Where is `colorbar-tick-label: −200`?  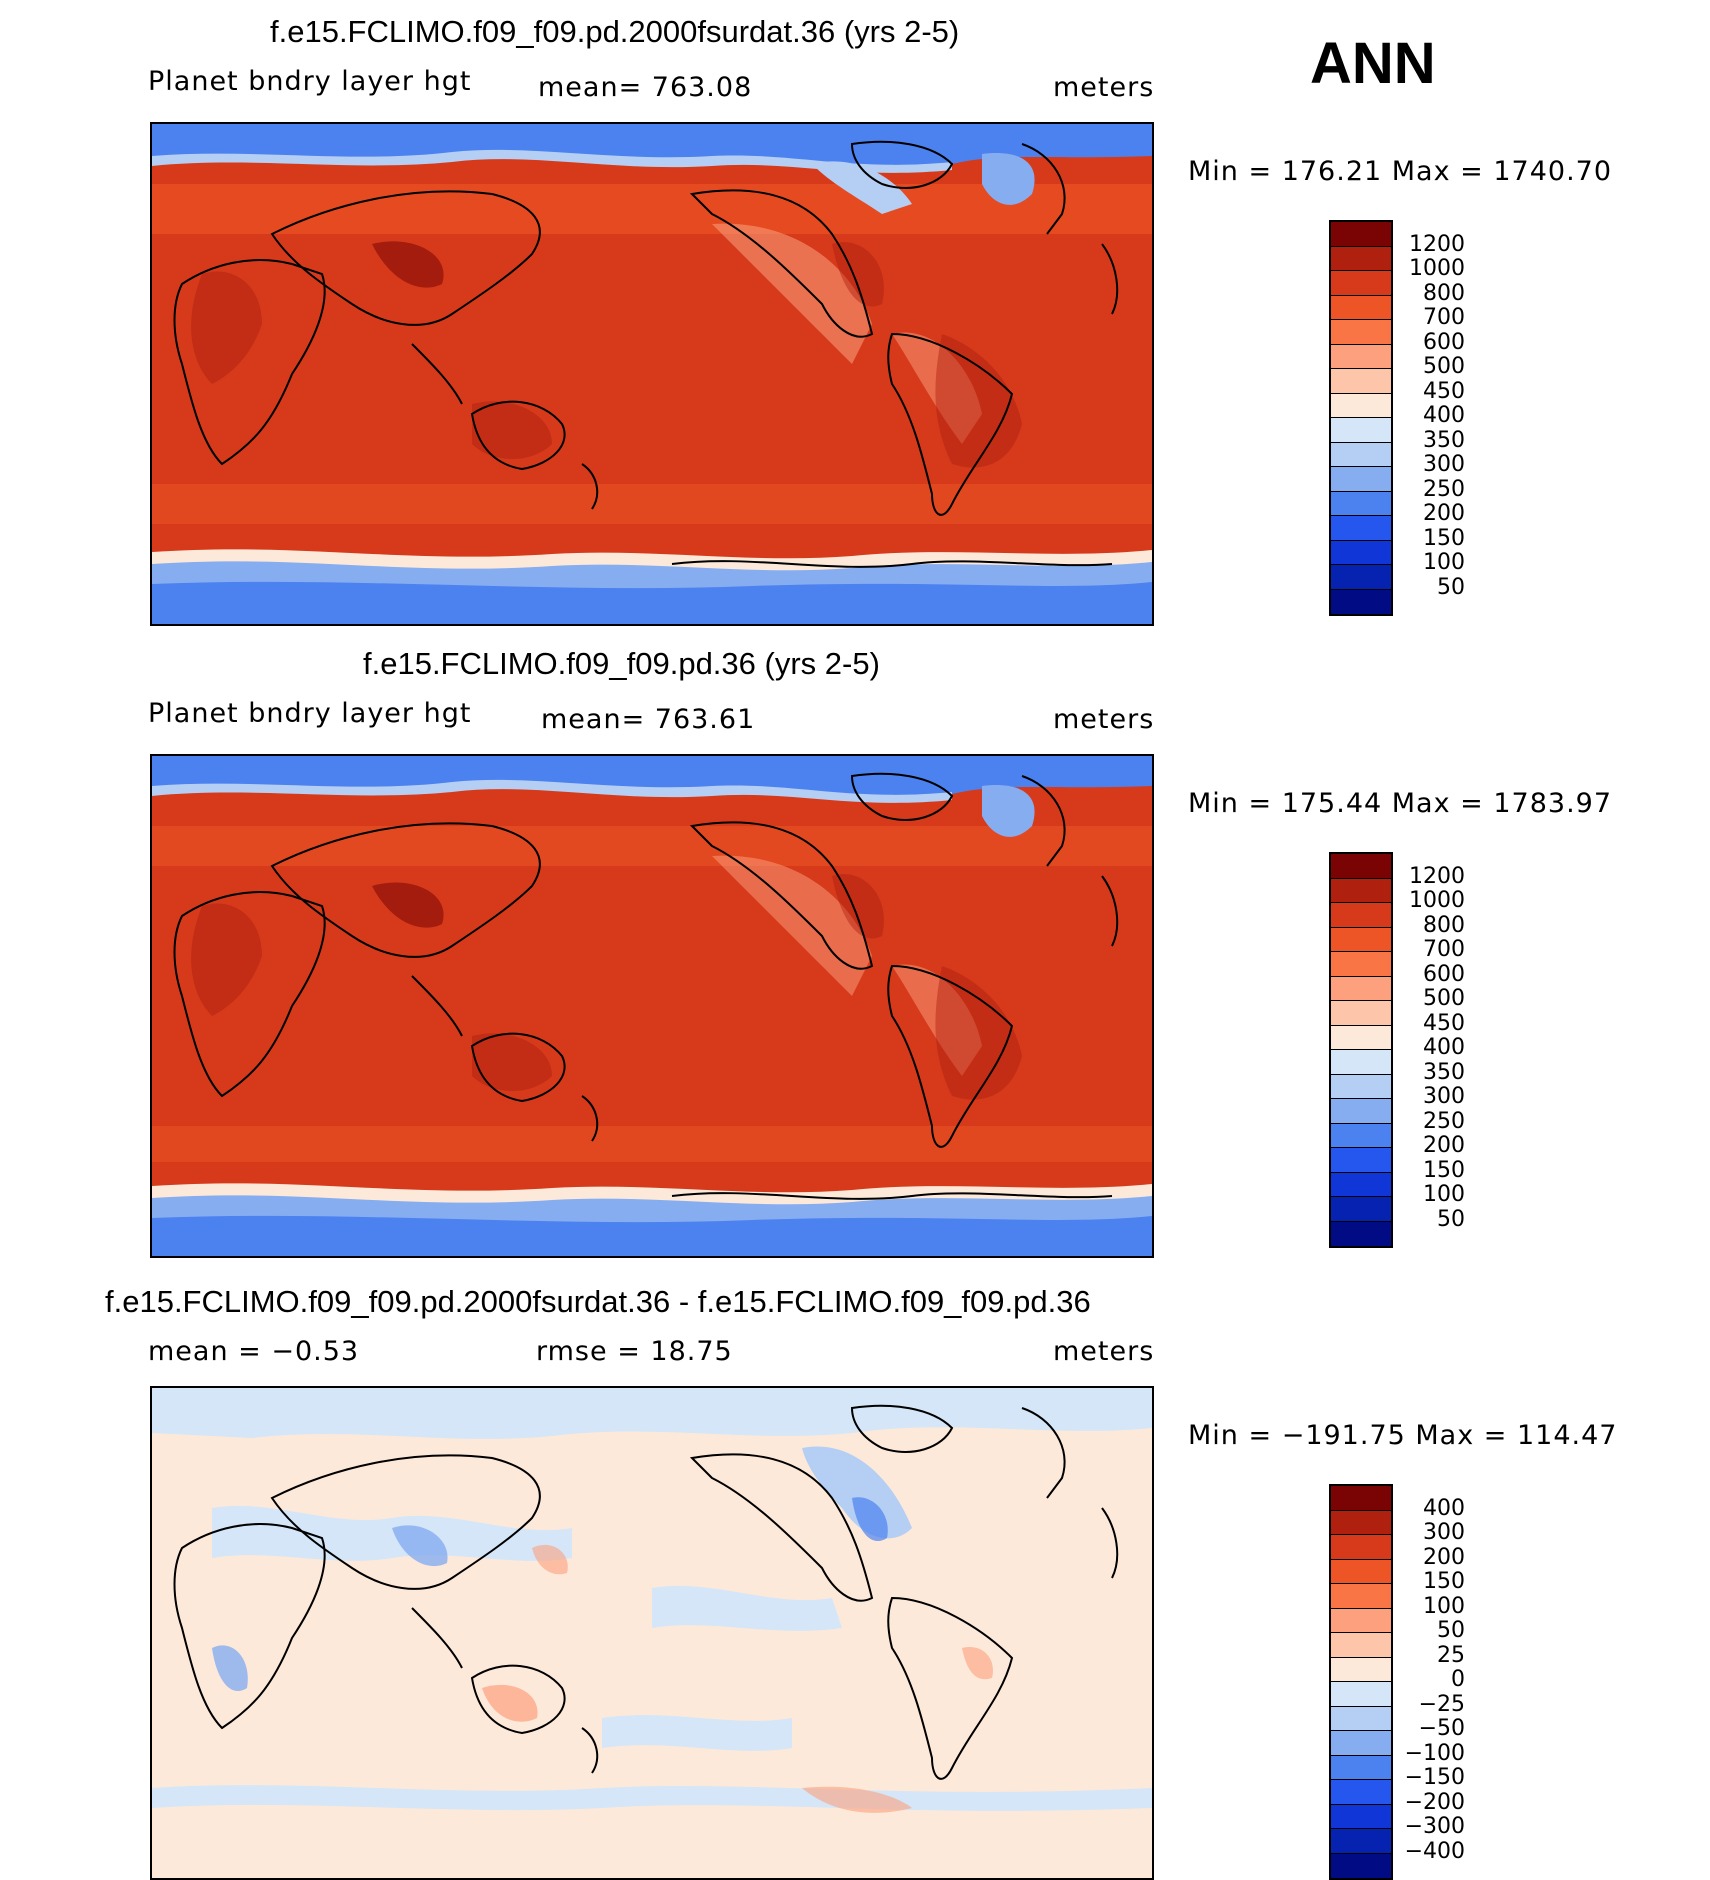 colorbar-tick-label: −200 is located at coordinates (1434, 1802).